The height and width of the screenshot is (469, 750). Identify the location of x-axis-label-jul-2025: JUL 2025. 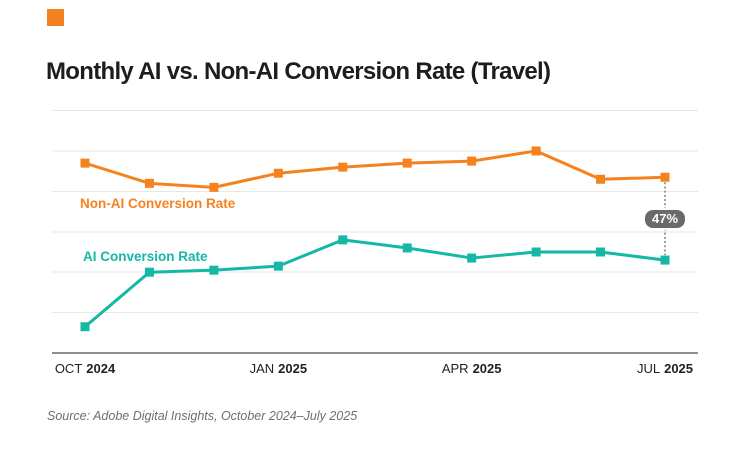
(665, 368).